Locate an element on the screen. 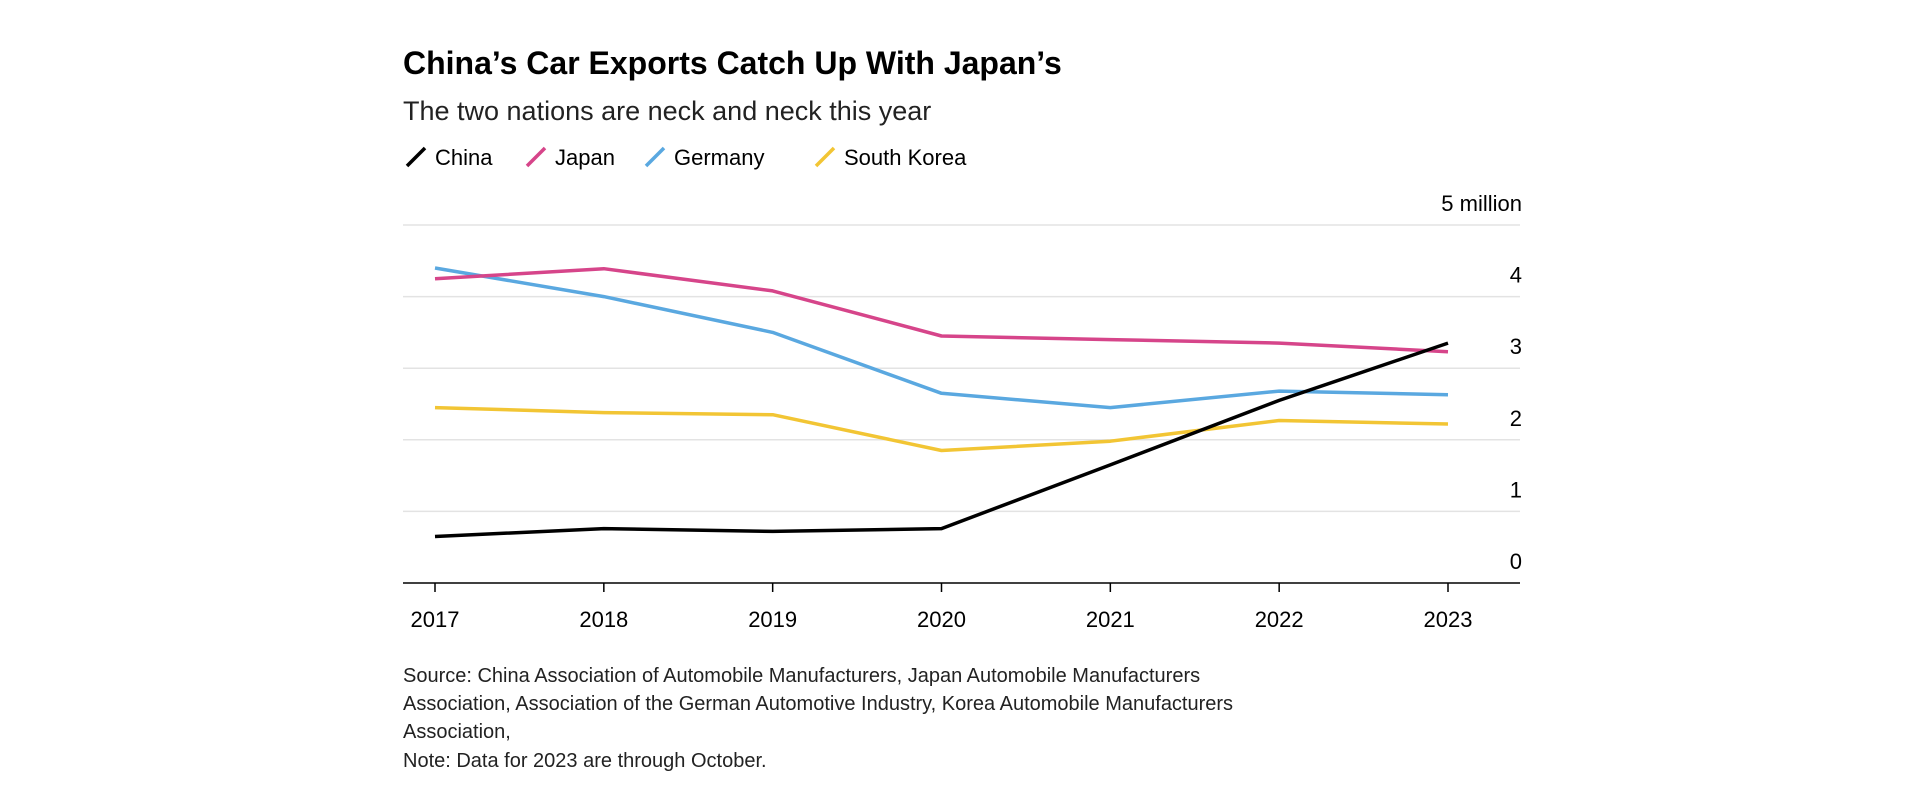  series-line-japan is located at coordinates (941, 310).